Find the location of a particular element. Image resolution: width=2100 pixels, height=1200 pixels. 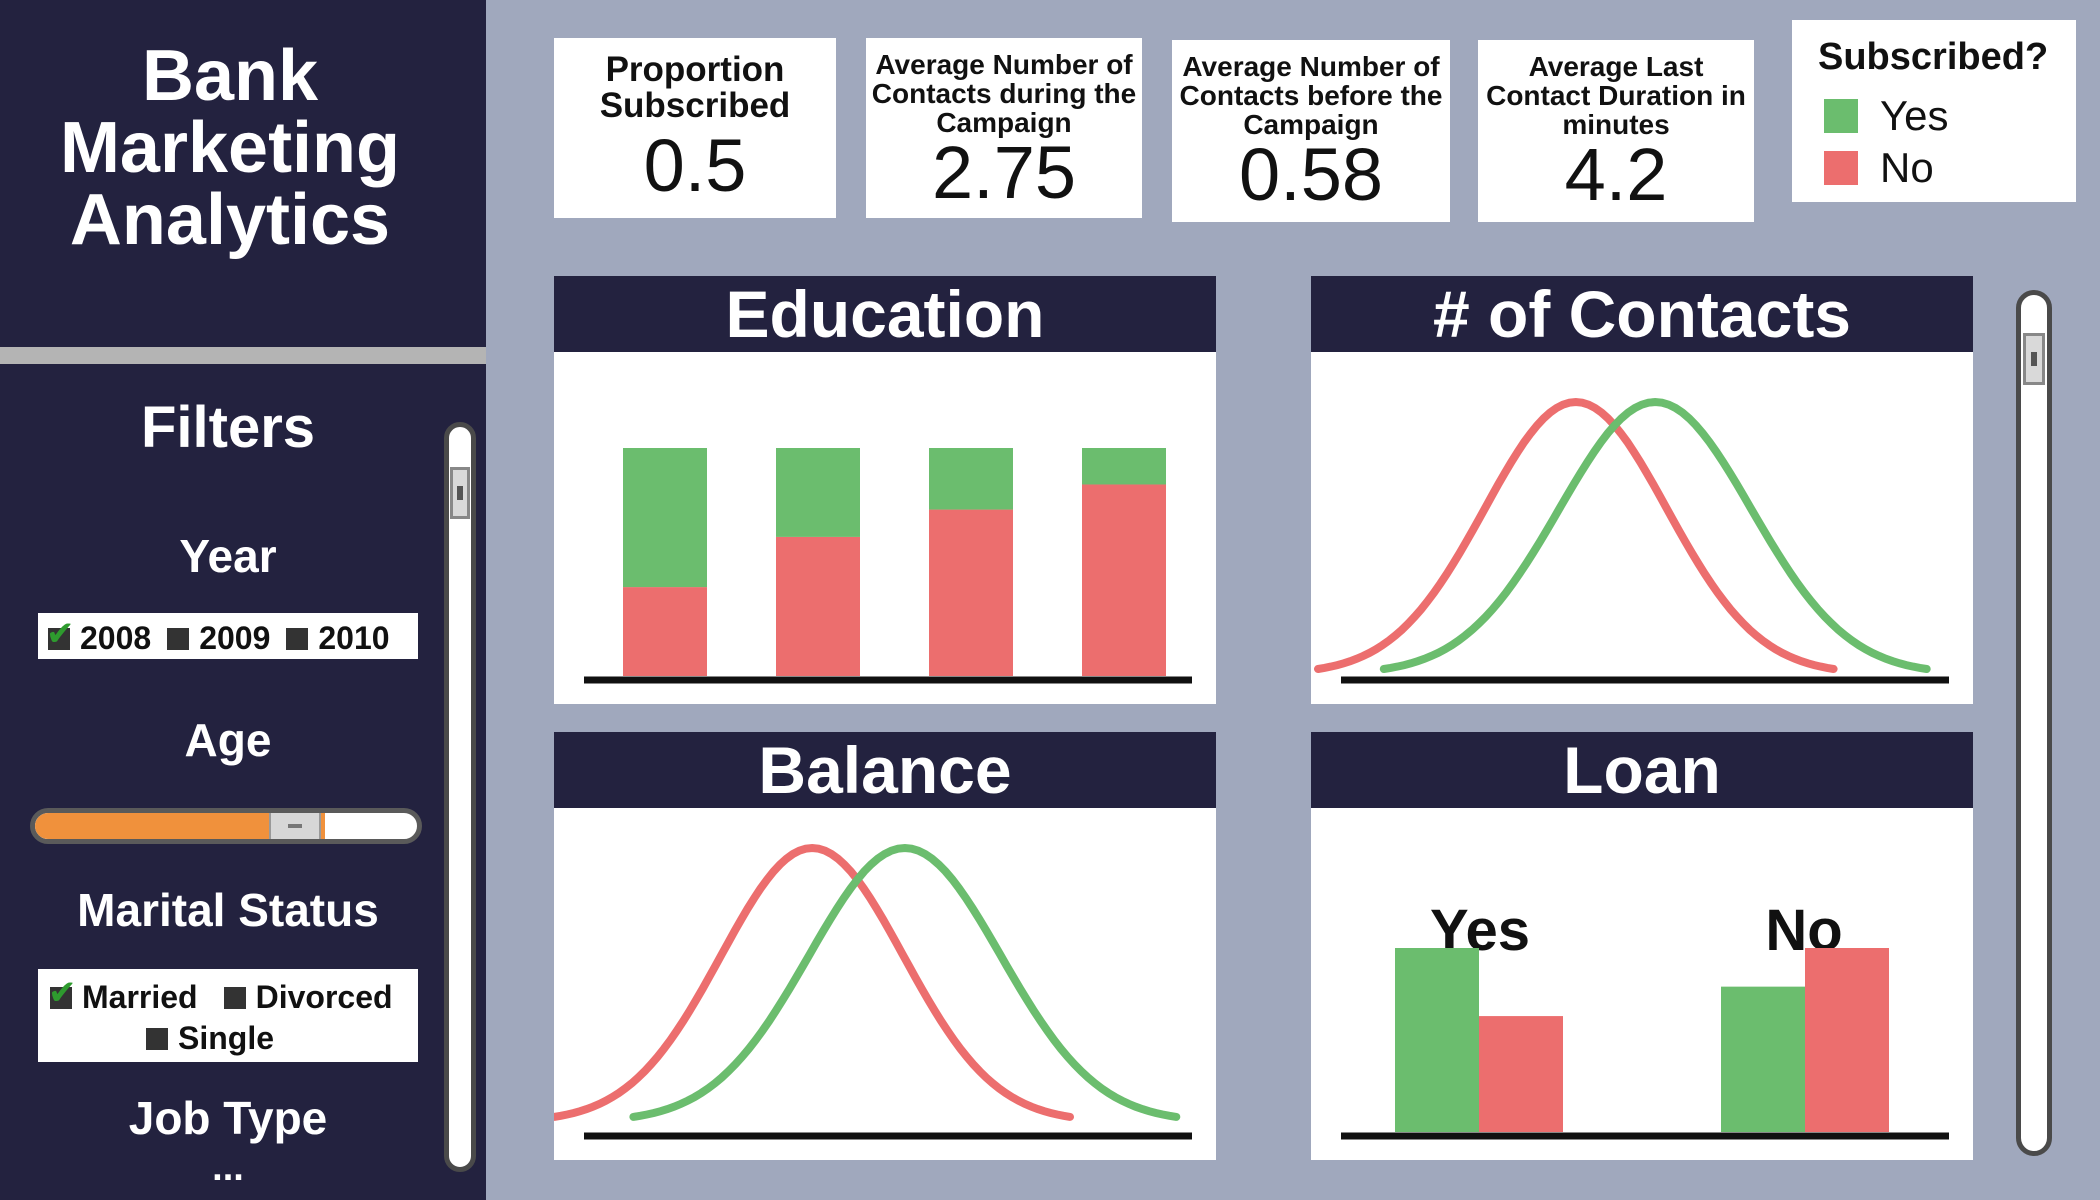

kpi-value: 2.75 is located at coordinates (1004, 172).